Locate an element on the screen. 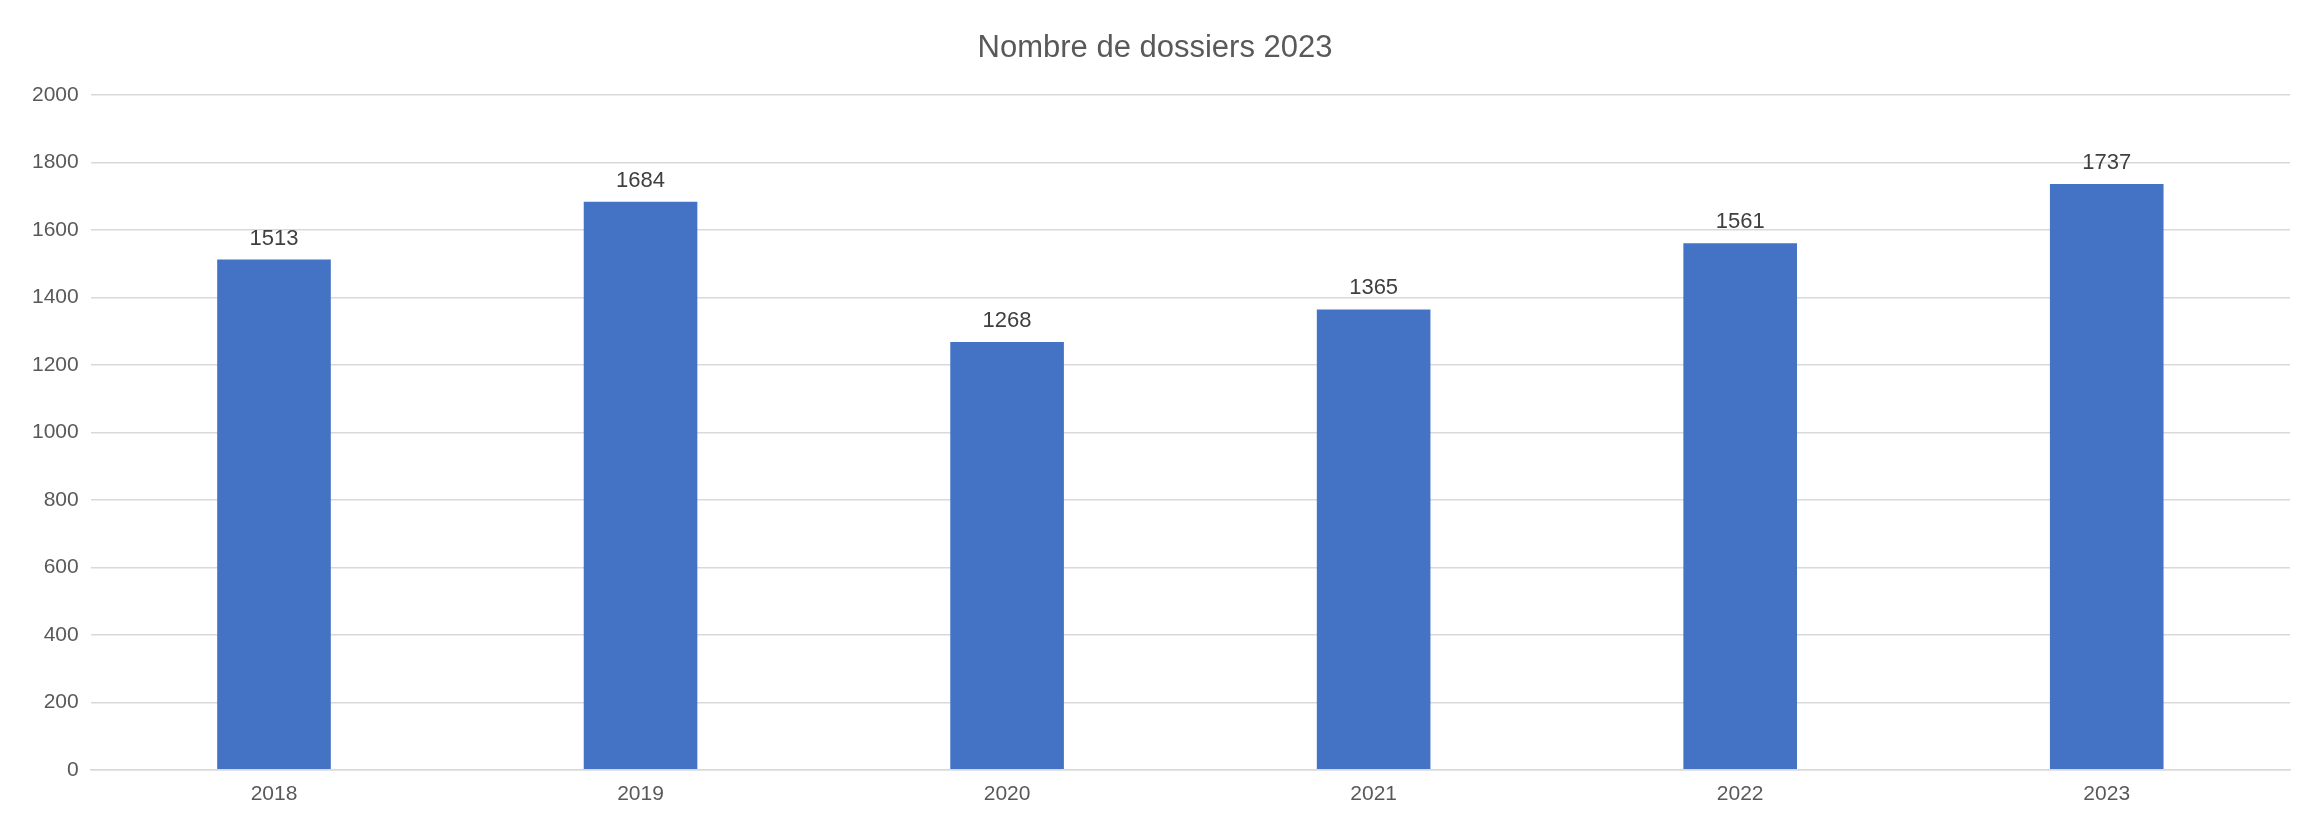  y-tick-label: 2000 is located at coordinates (55, 93).